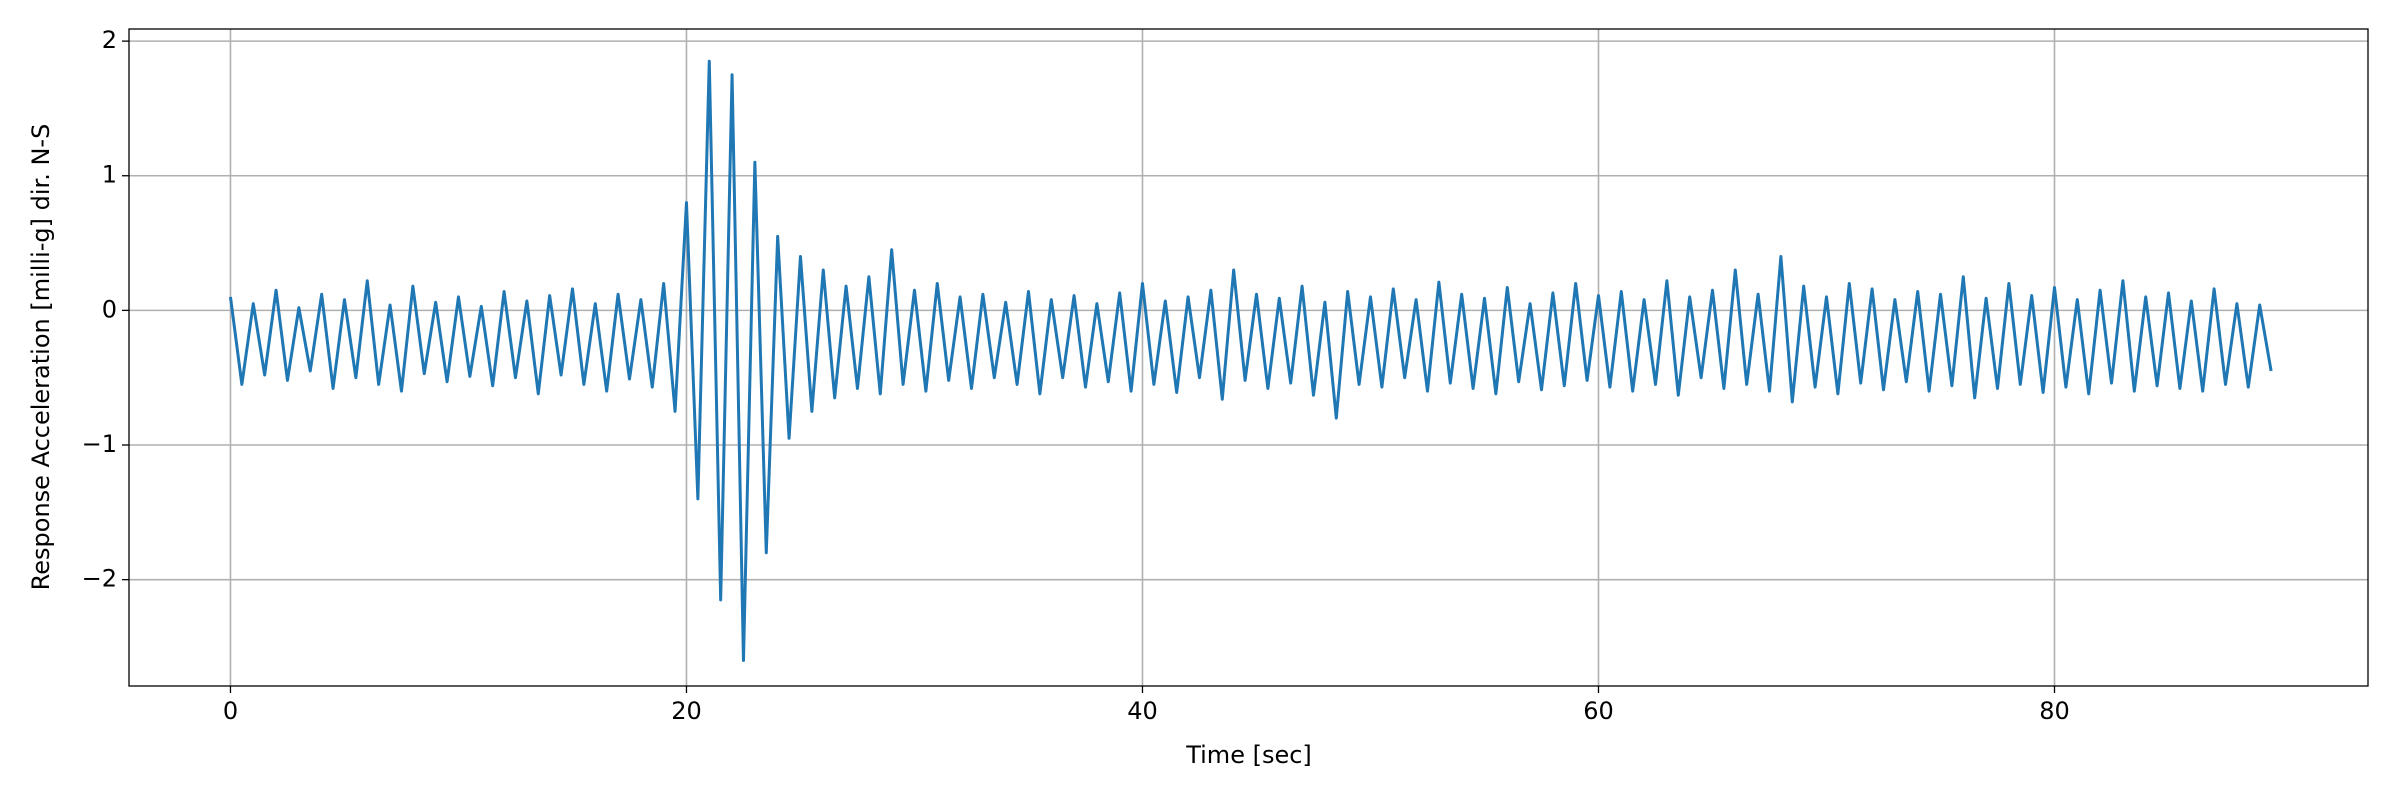  Describe the element at coordinates (230, 711) in the screenshot. I see `x-tick-label: 0` at that location.